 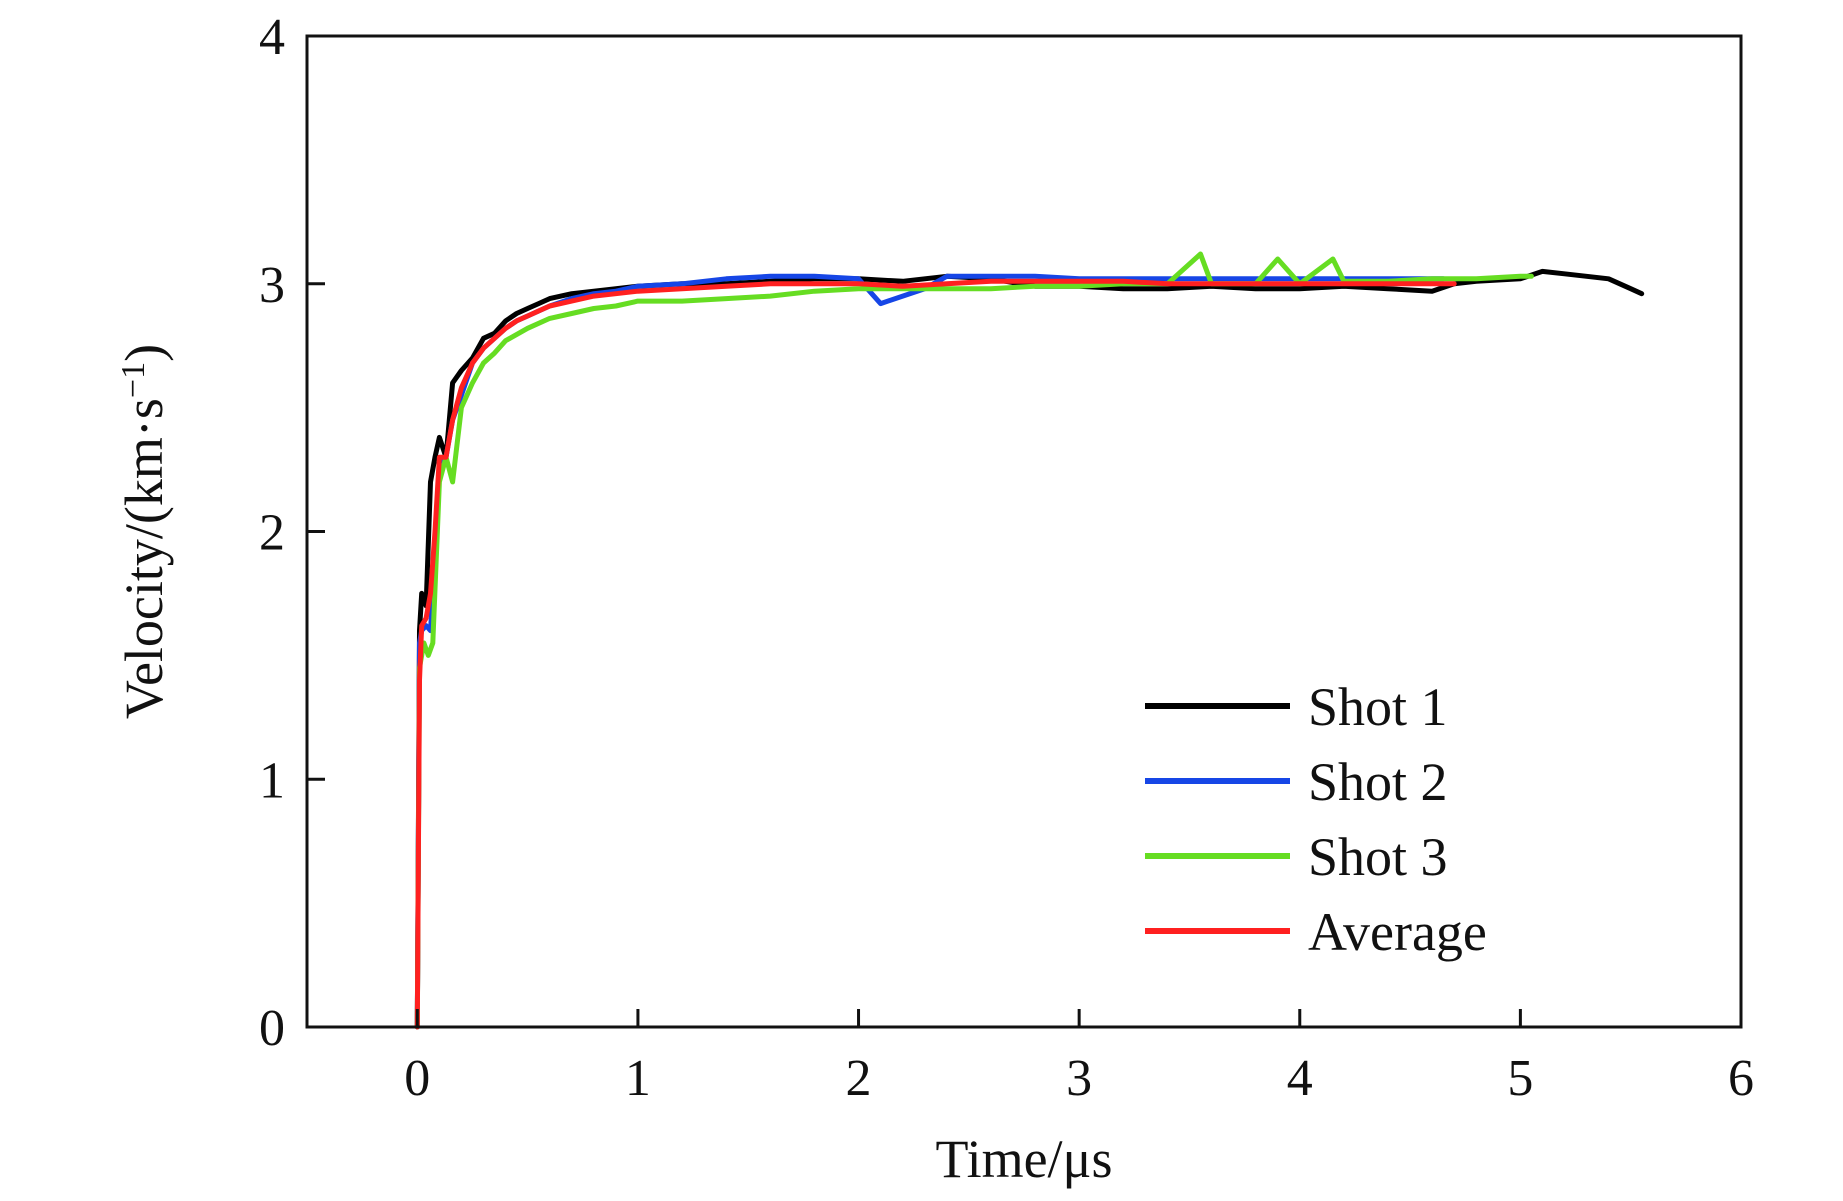 What do you see at coordinates (1079, 1078) in the screenshot?
I see `x-tick-label: 3` at bounding box center [1079, 1078].